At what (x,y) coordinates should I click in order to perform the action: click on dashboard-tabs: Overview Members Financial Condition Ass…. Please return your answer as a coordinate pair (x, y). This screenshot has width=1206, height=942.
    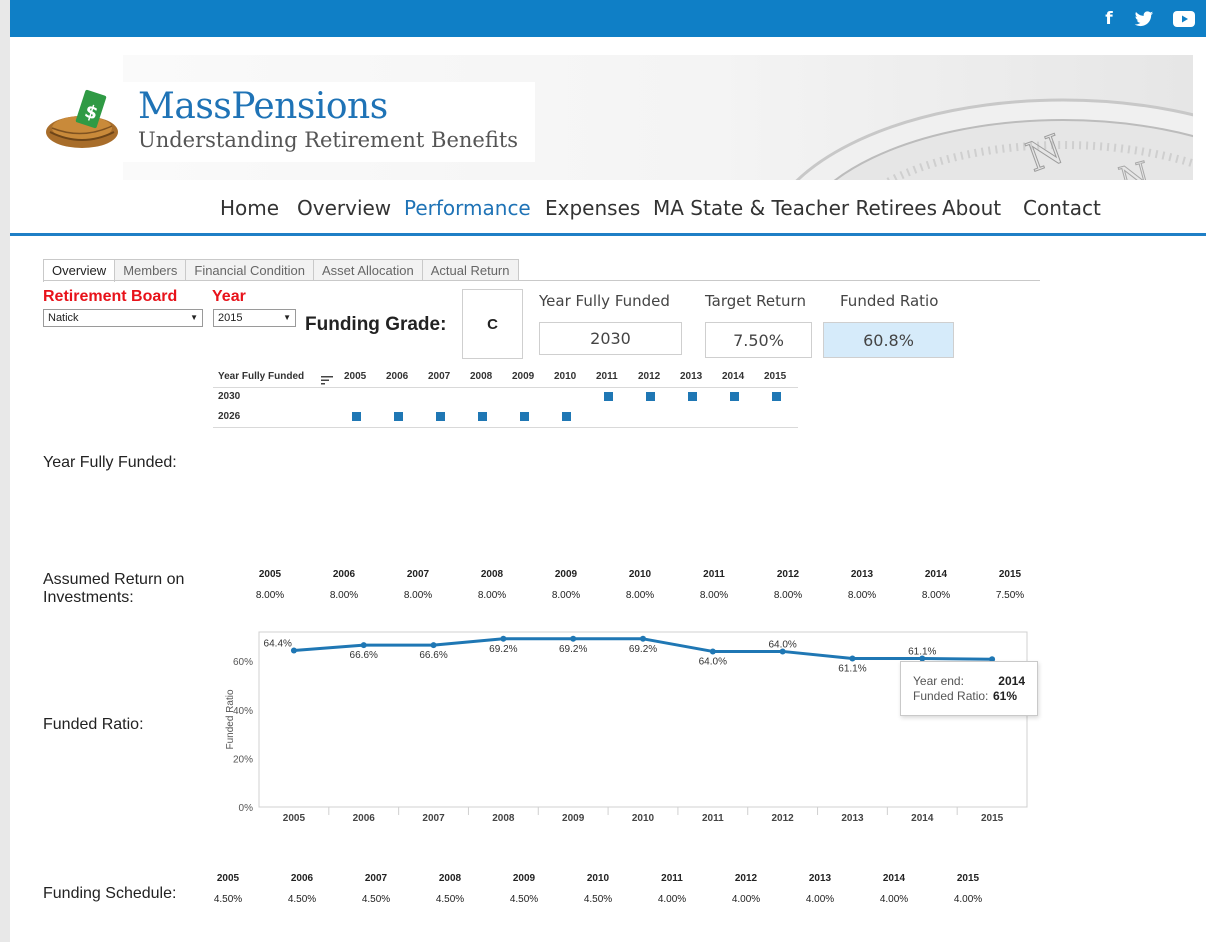
    Looking at the image, I should click on (281, 270).